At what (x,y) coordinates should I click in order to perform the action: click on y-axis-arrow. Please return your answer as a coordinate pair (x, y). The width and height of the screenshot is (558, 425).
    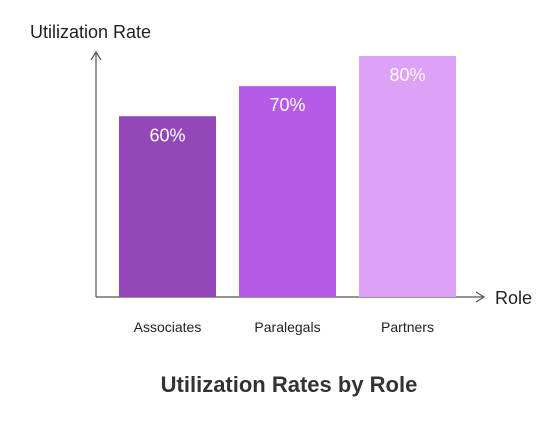
    Looking at the image, I should click on (96, 55).